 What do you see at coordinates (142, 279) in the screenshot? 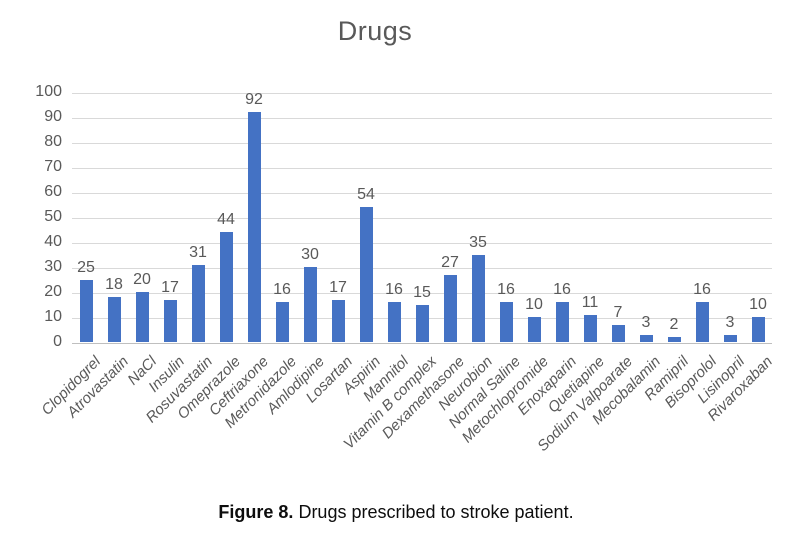
I see `bar-value-label: 20` at bounding box center [142, 279].